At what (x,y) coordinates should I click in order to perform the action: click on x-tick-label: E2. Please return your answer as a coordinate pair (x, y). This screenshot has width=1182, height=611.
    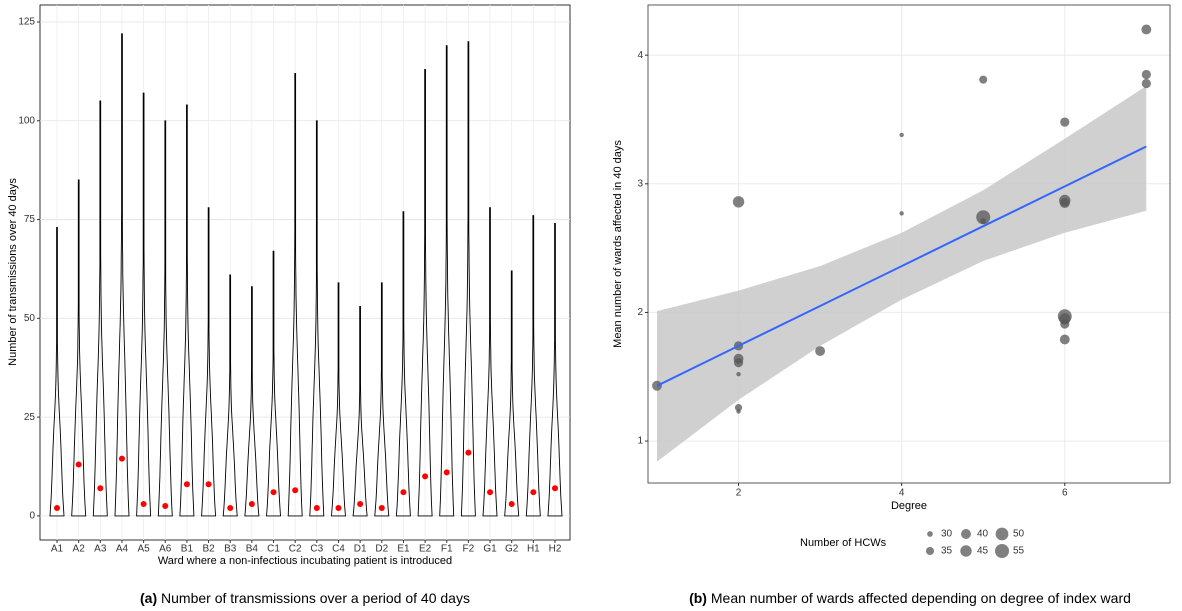
    Looking at the image, I should click on (425, 549).